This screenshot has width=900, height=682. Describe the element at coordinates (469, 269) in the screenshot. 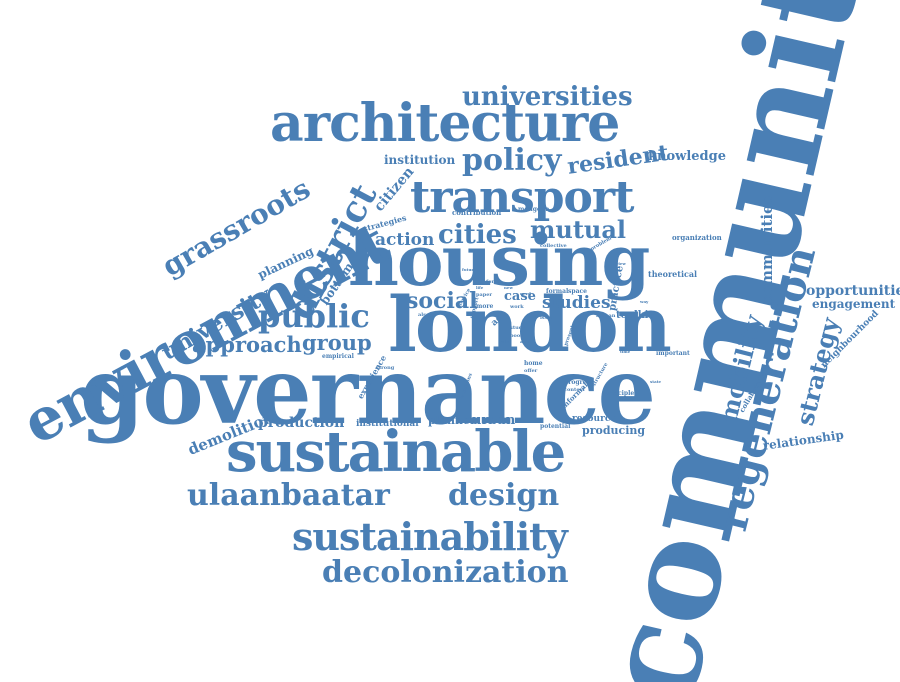

I see `word-future: future` at that location.